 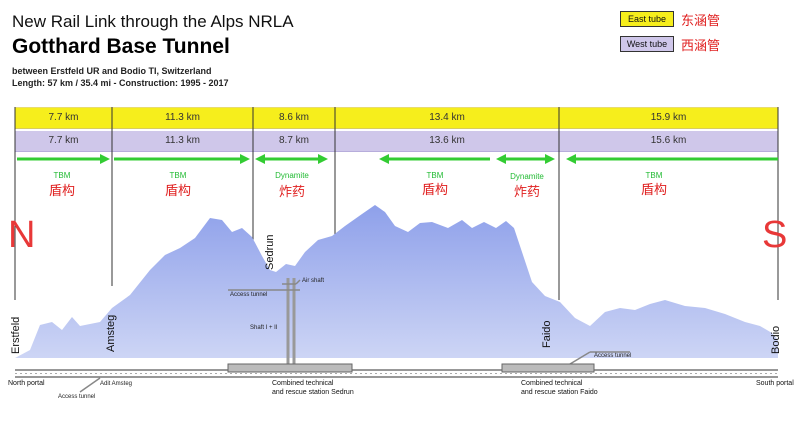 I want to click on place-bodio: Bodio, so click(x=776, y=339).